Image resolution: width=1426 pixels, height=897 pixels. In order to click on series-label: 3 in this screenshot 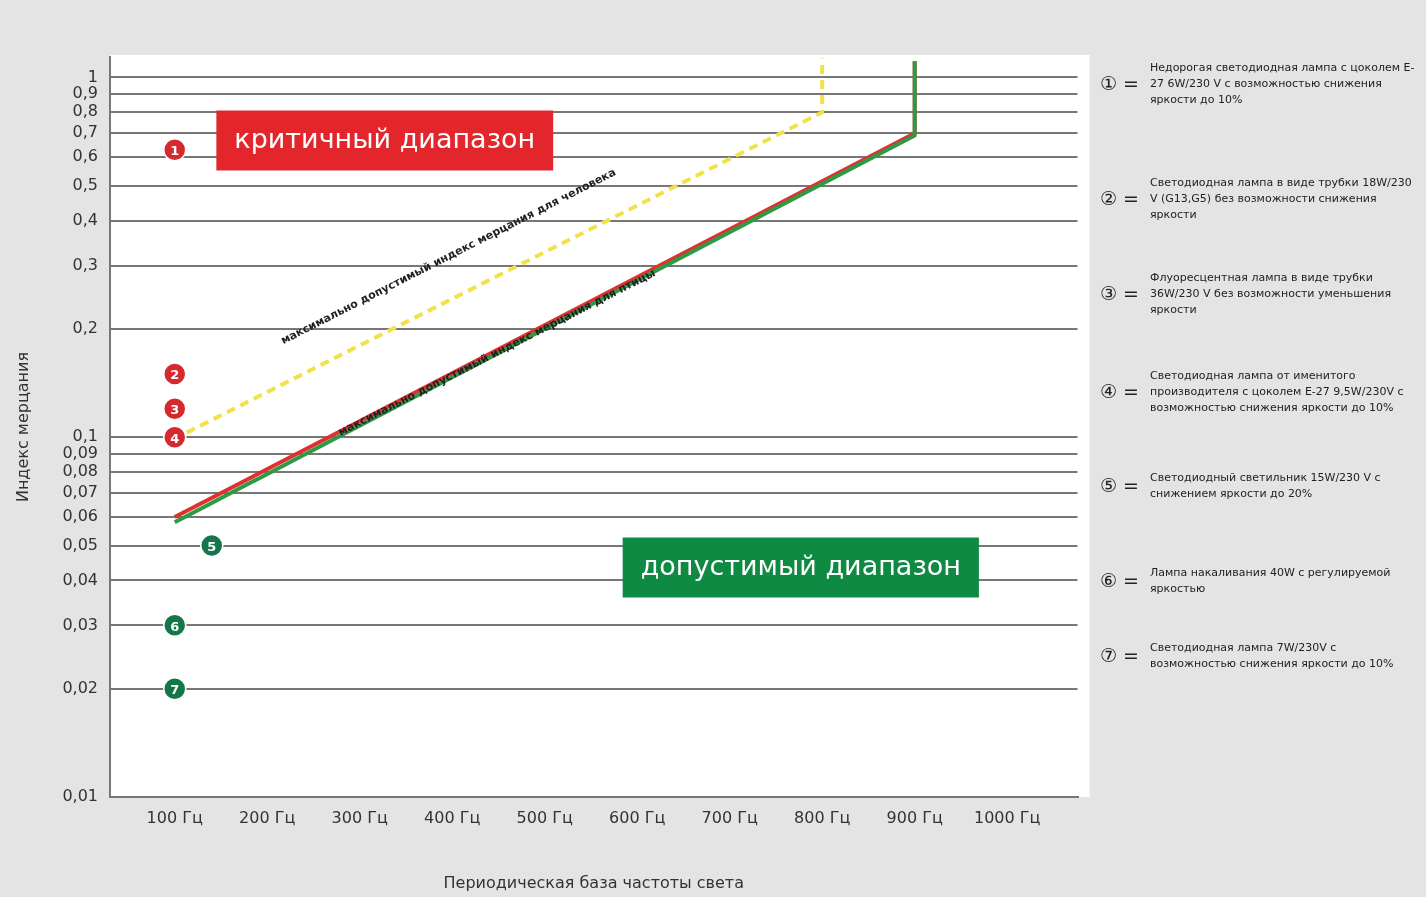, I will do `click(175, 409)`.